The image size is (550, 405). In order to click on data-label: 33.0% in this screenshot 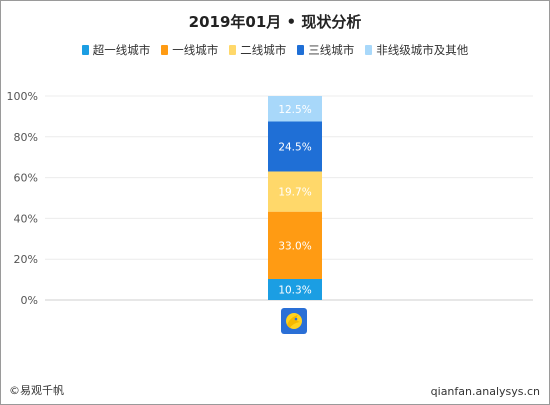, I will do `click(294, 246)`.